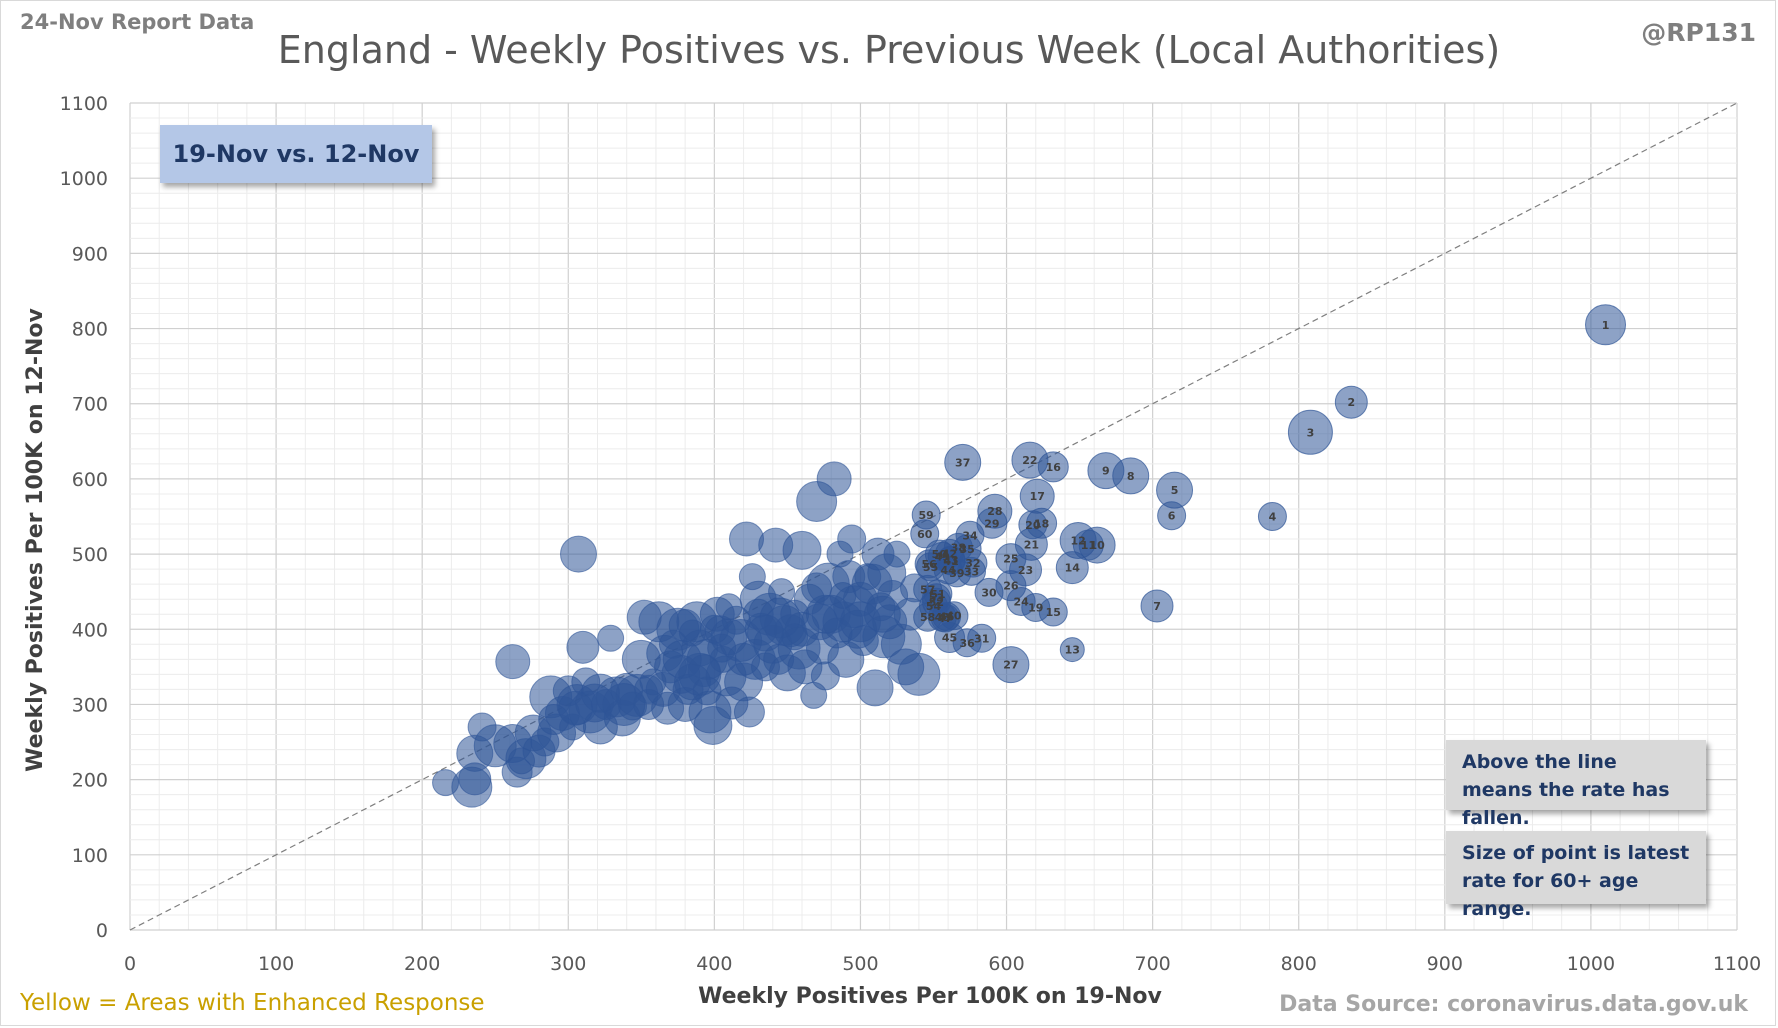 The image size is (1778, 1028). Describe the element at coordinates (568, 964) in the screenshot. I see `x-tick-label: 300` at that location.